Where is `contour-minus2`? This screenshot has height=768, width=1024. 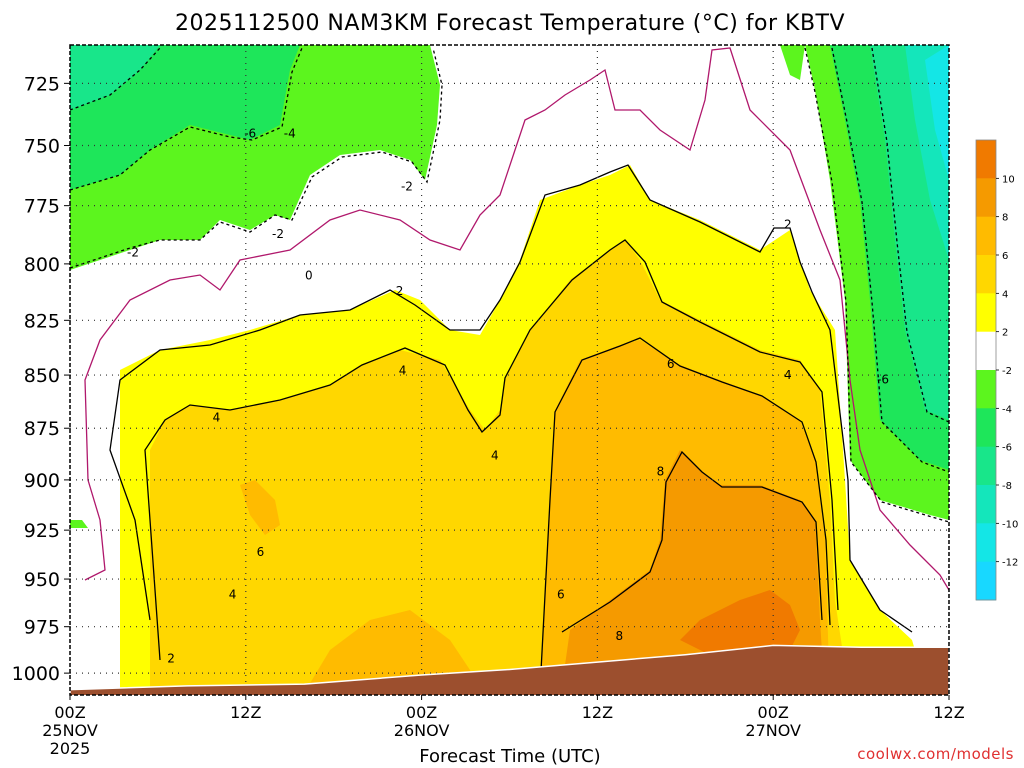 contour-minus2 is located at coordinates (256, 158).